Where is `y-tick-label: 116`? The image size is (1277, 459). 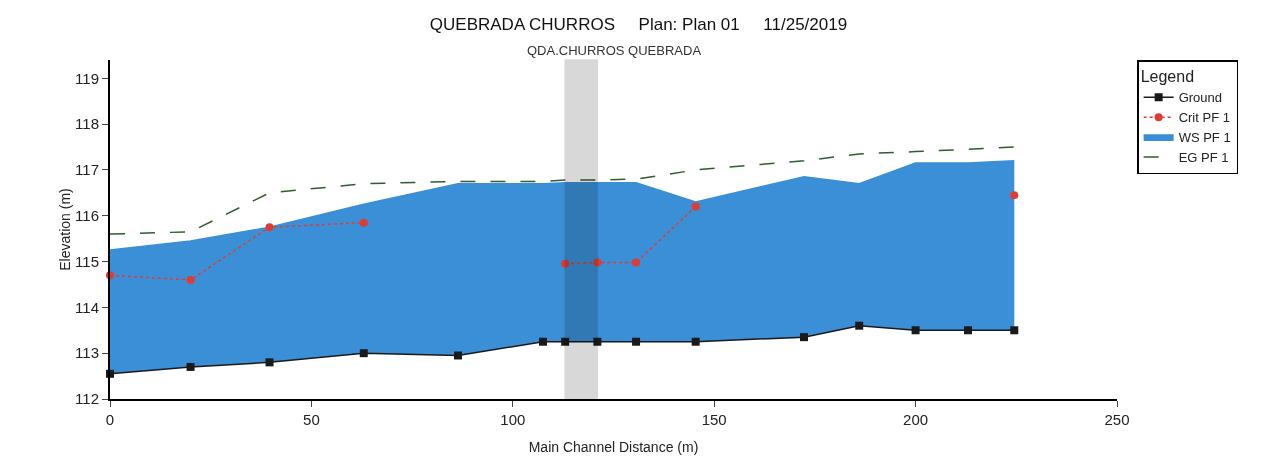
y-tick-label: 116 is located at coordinates (87, 216).